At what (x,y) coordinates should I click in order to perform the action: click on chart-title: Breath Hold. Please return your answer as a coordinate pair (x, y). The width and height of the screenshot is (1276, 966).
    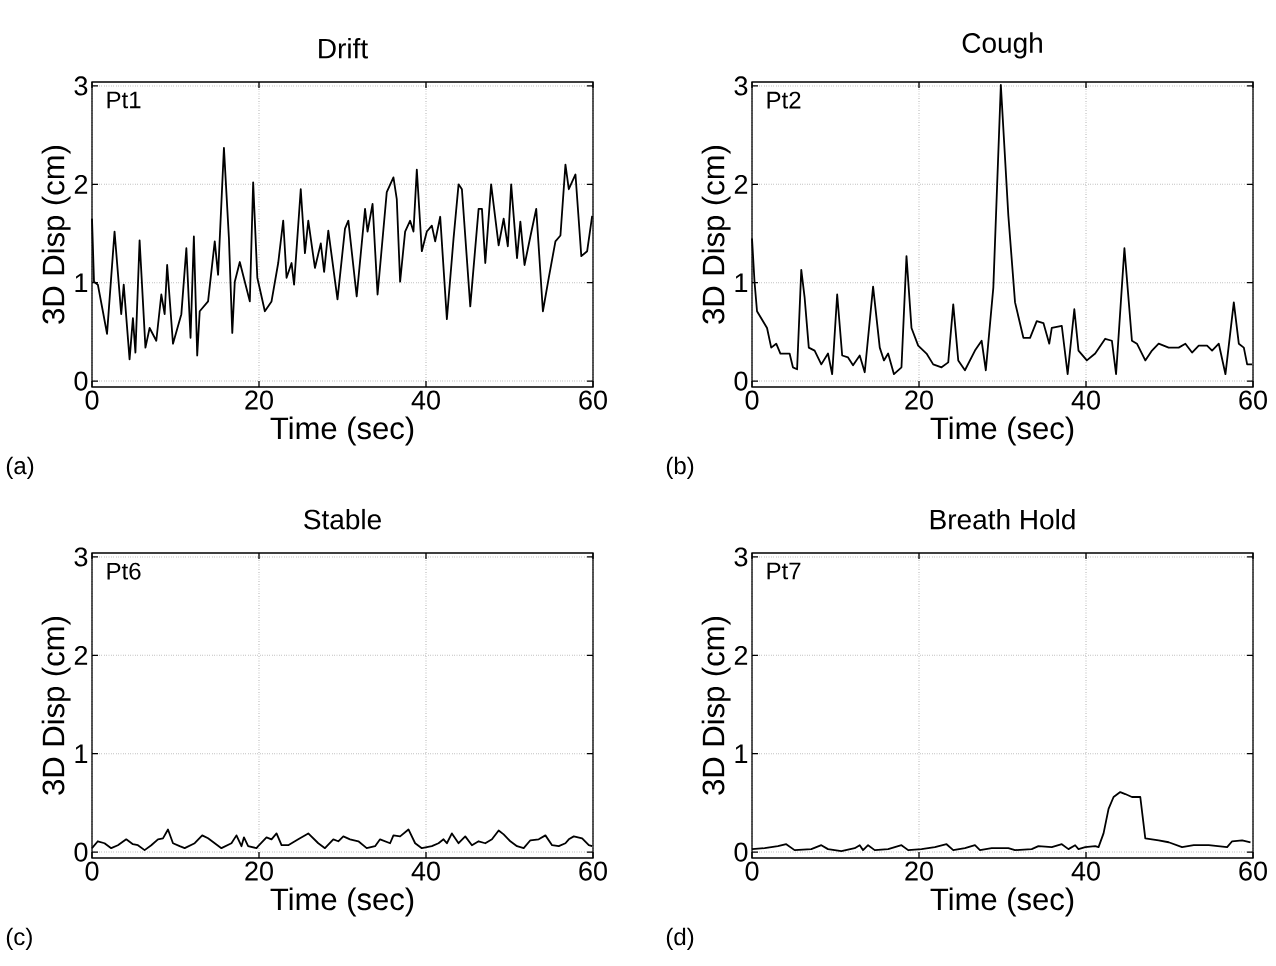
    Looking at the image, I should click on (1002, 519).